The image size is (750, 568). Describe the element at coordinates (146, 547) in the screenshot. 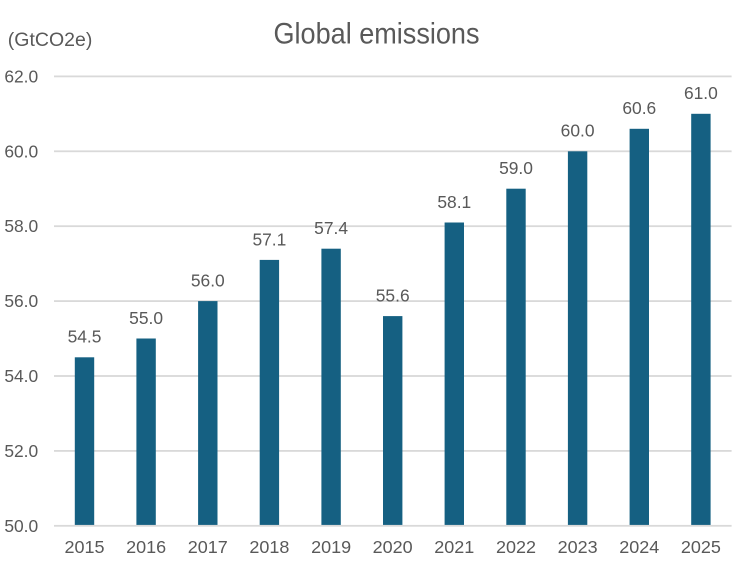

I see `svg-text: 2016` at that location.